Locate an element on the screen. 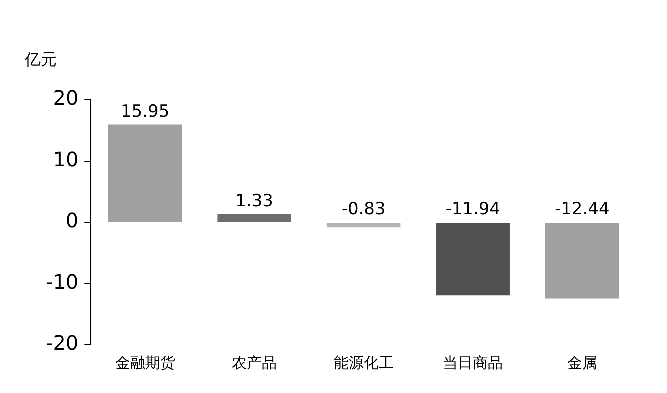 The height and width of the screenshot is (393, 667). y-tick-label: 0 is located at coordinates (72, 220).